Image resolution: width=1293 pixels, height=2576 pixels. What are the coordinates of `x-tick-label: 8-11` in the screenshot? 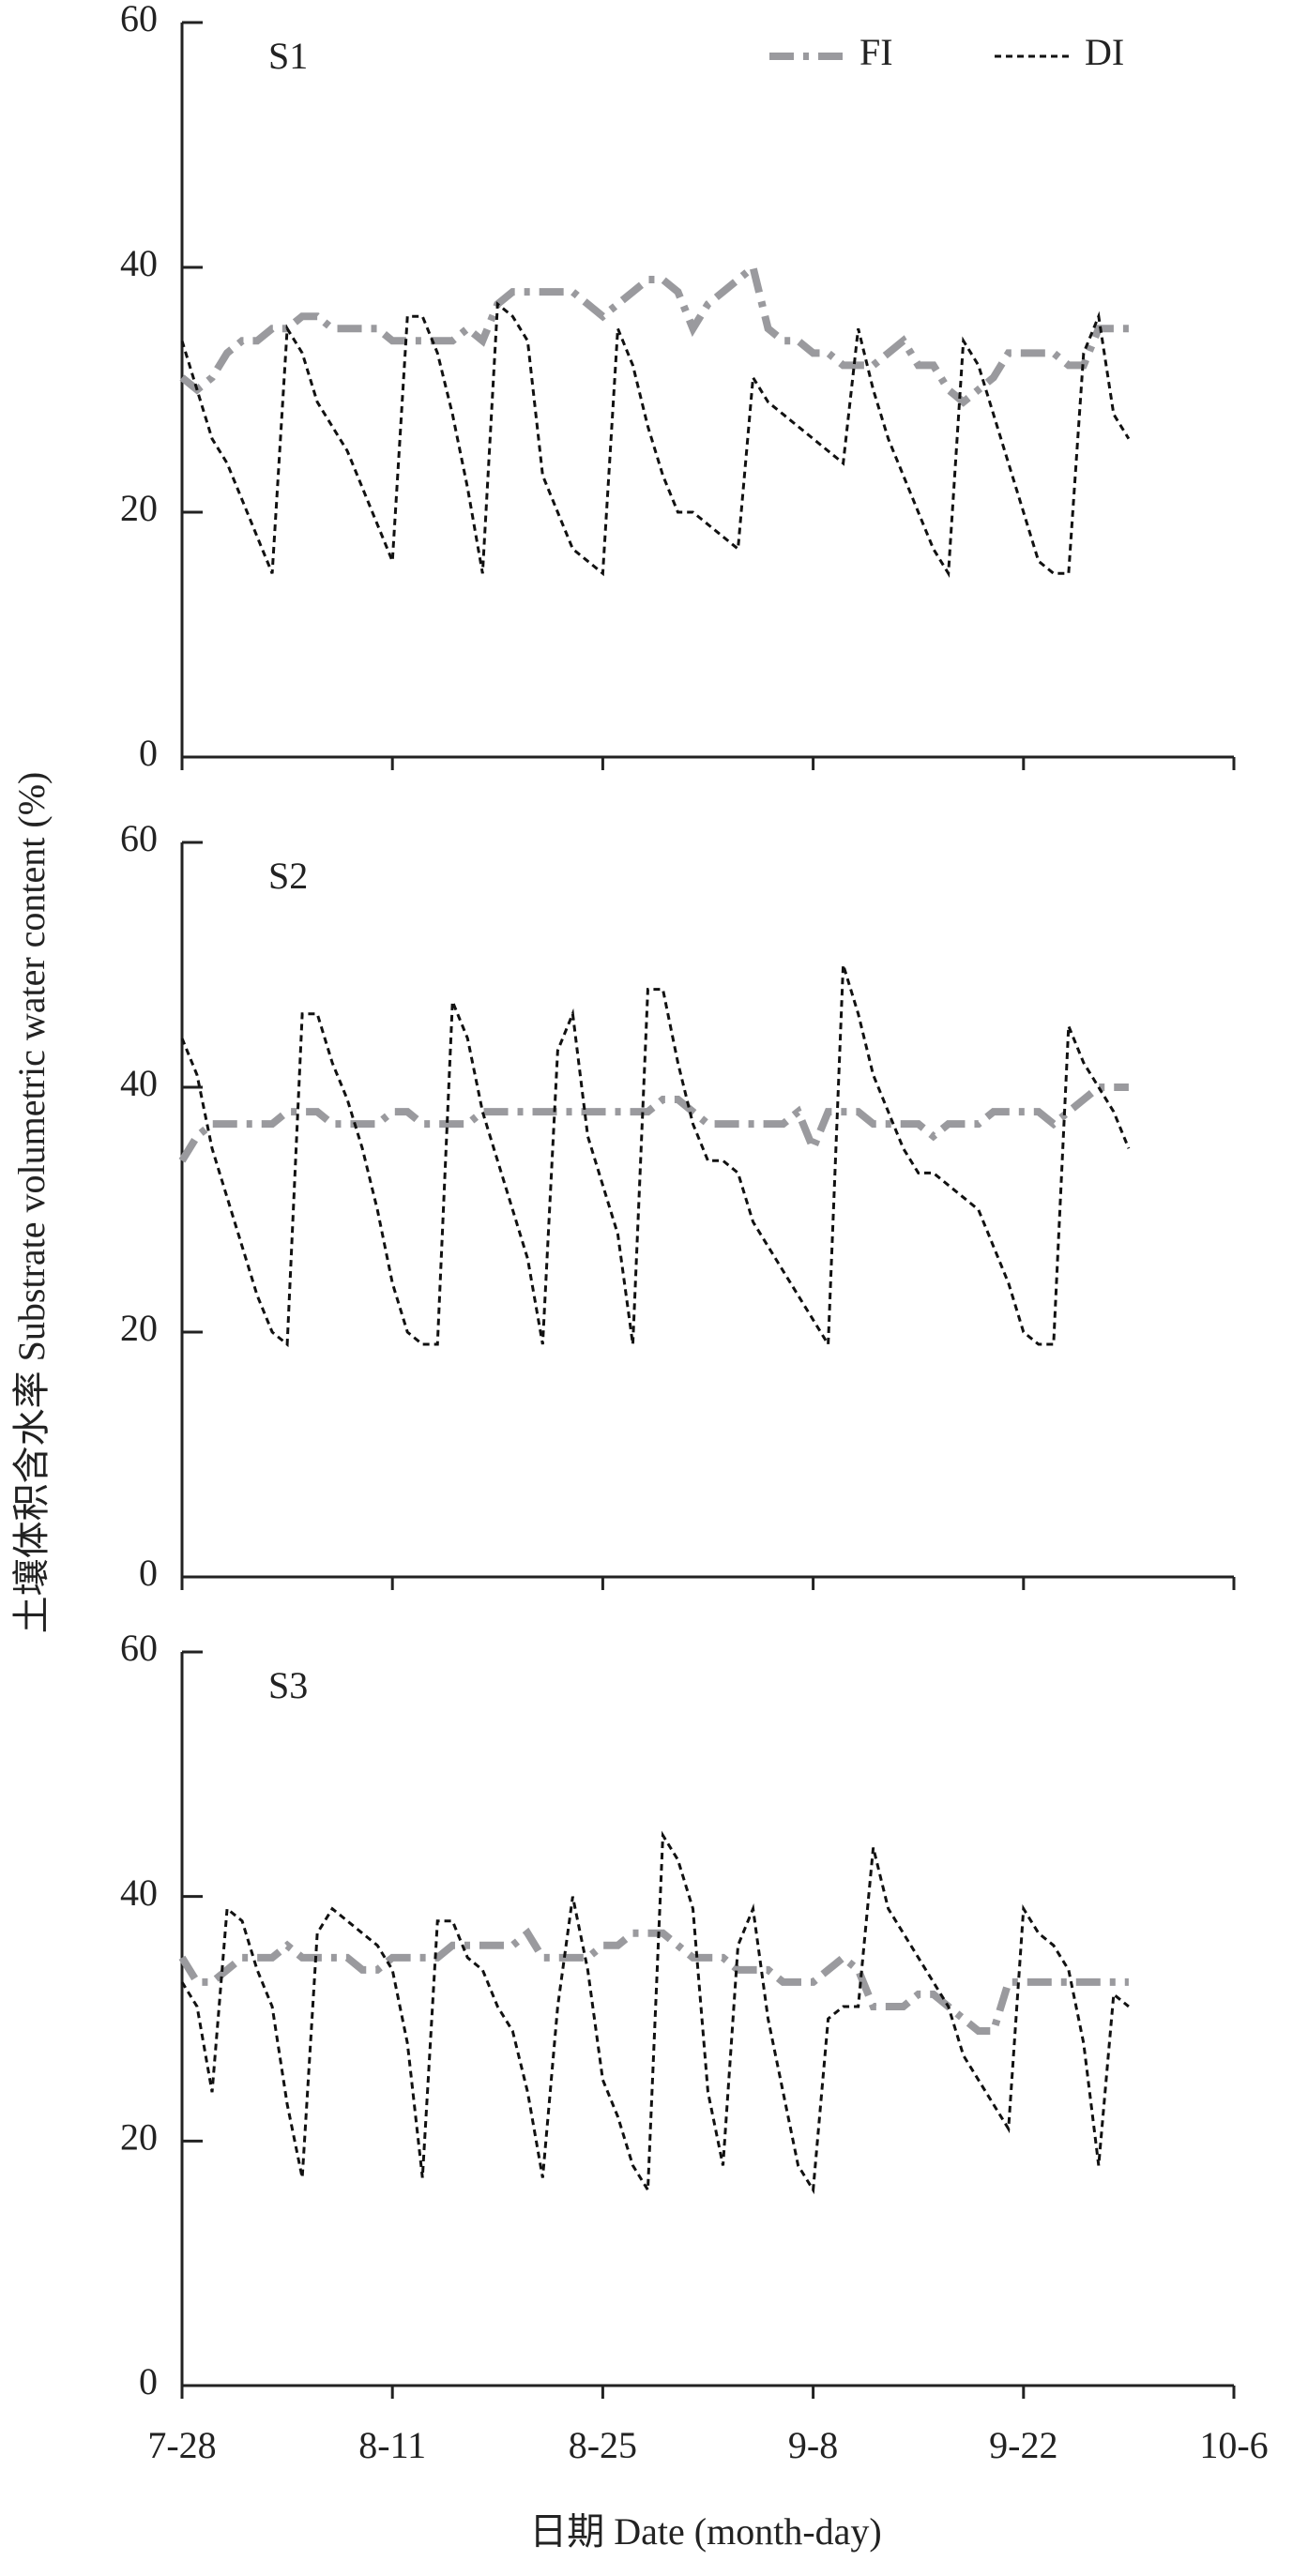 It's located at (392, 2445).